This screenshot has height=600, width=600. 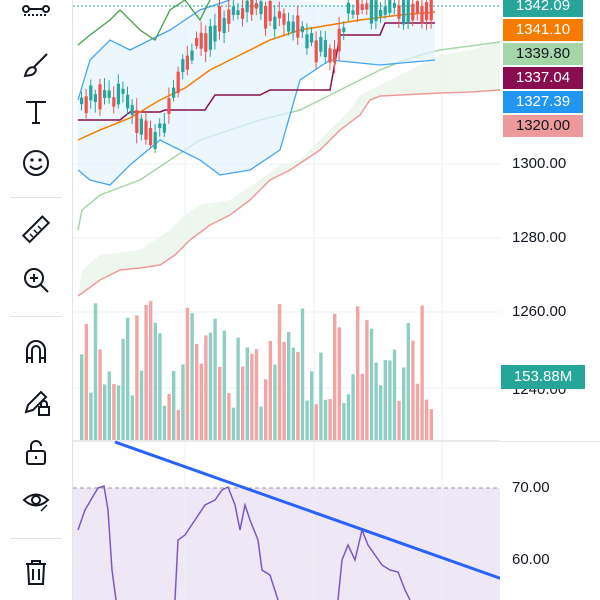 I want to click on trend-lines-tool-button, so click(x=36, y=11).